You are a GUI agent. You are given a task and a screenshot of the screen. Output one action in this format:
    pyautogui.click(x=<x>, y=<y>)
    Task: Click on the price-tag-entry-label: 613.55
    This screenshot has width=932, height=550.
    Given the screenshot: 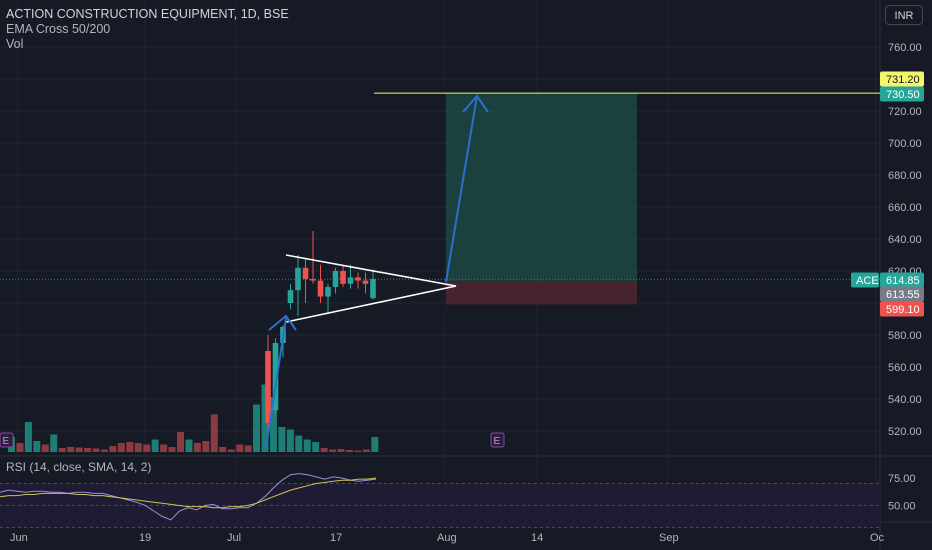 What is the action you would take?
    pyautogui.click(x=903, y=295)
    